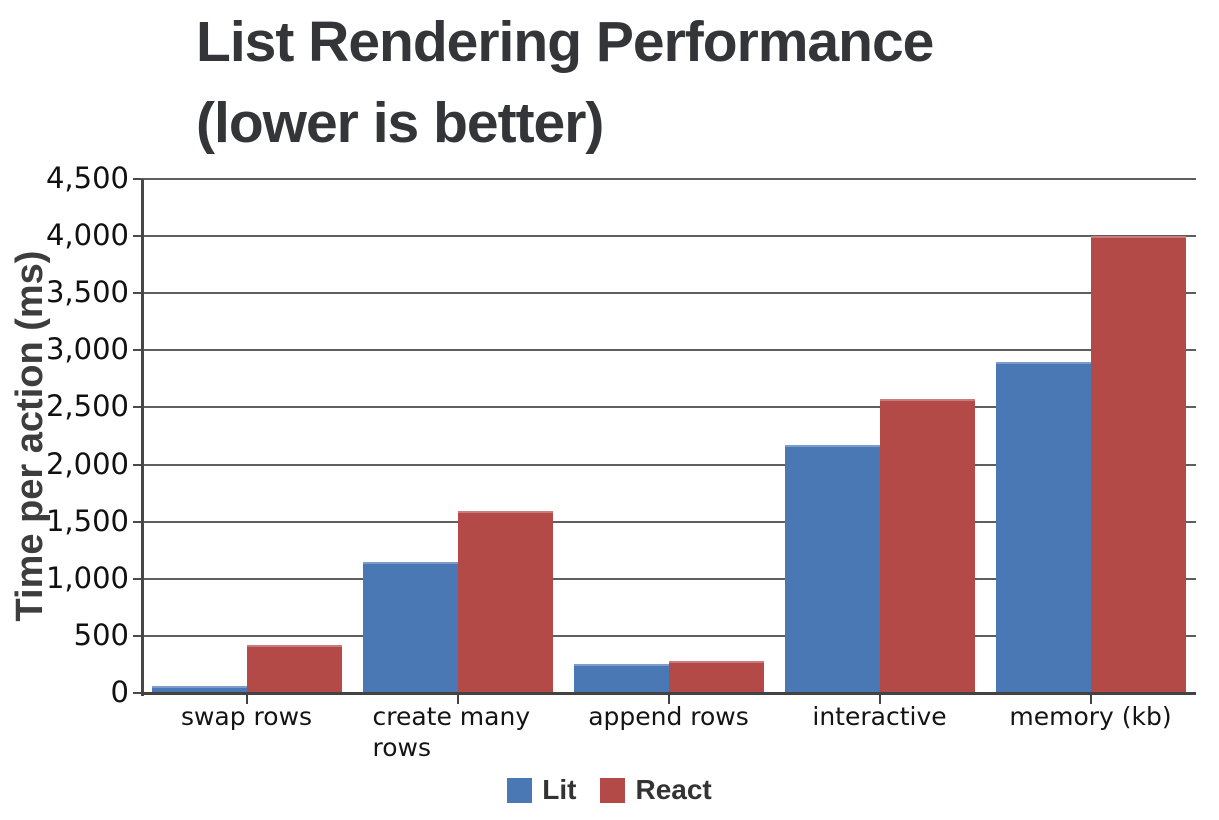  Describe the element at coordinates (137, 464) in the screenshot. I see `y-tick-mark-2000` at that location.